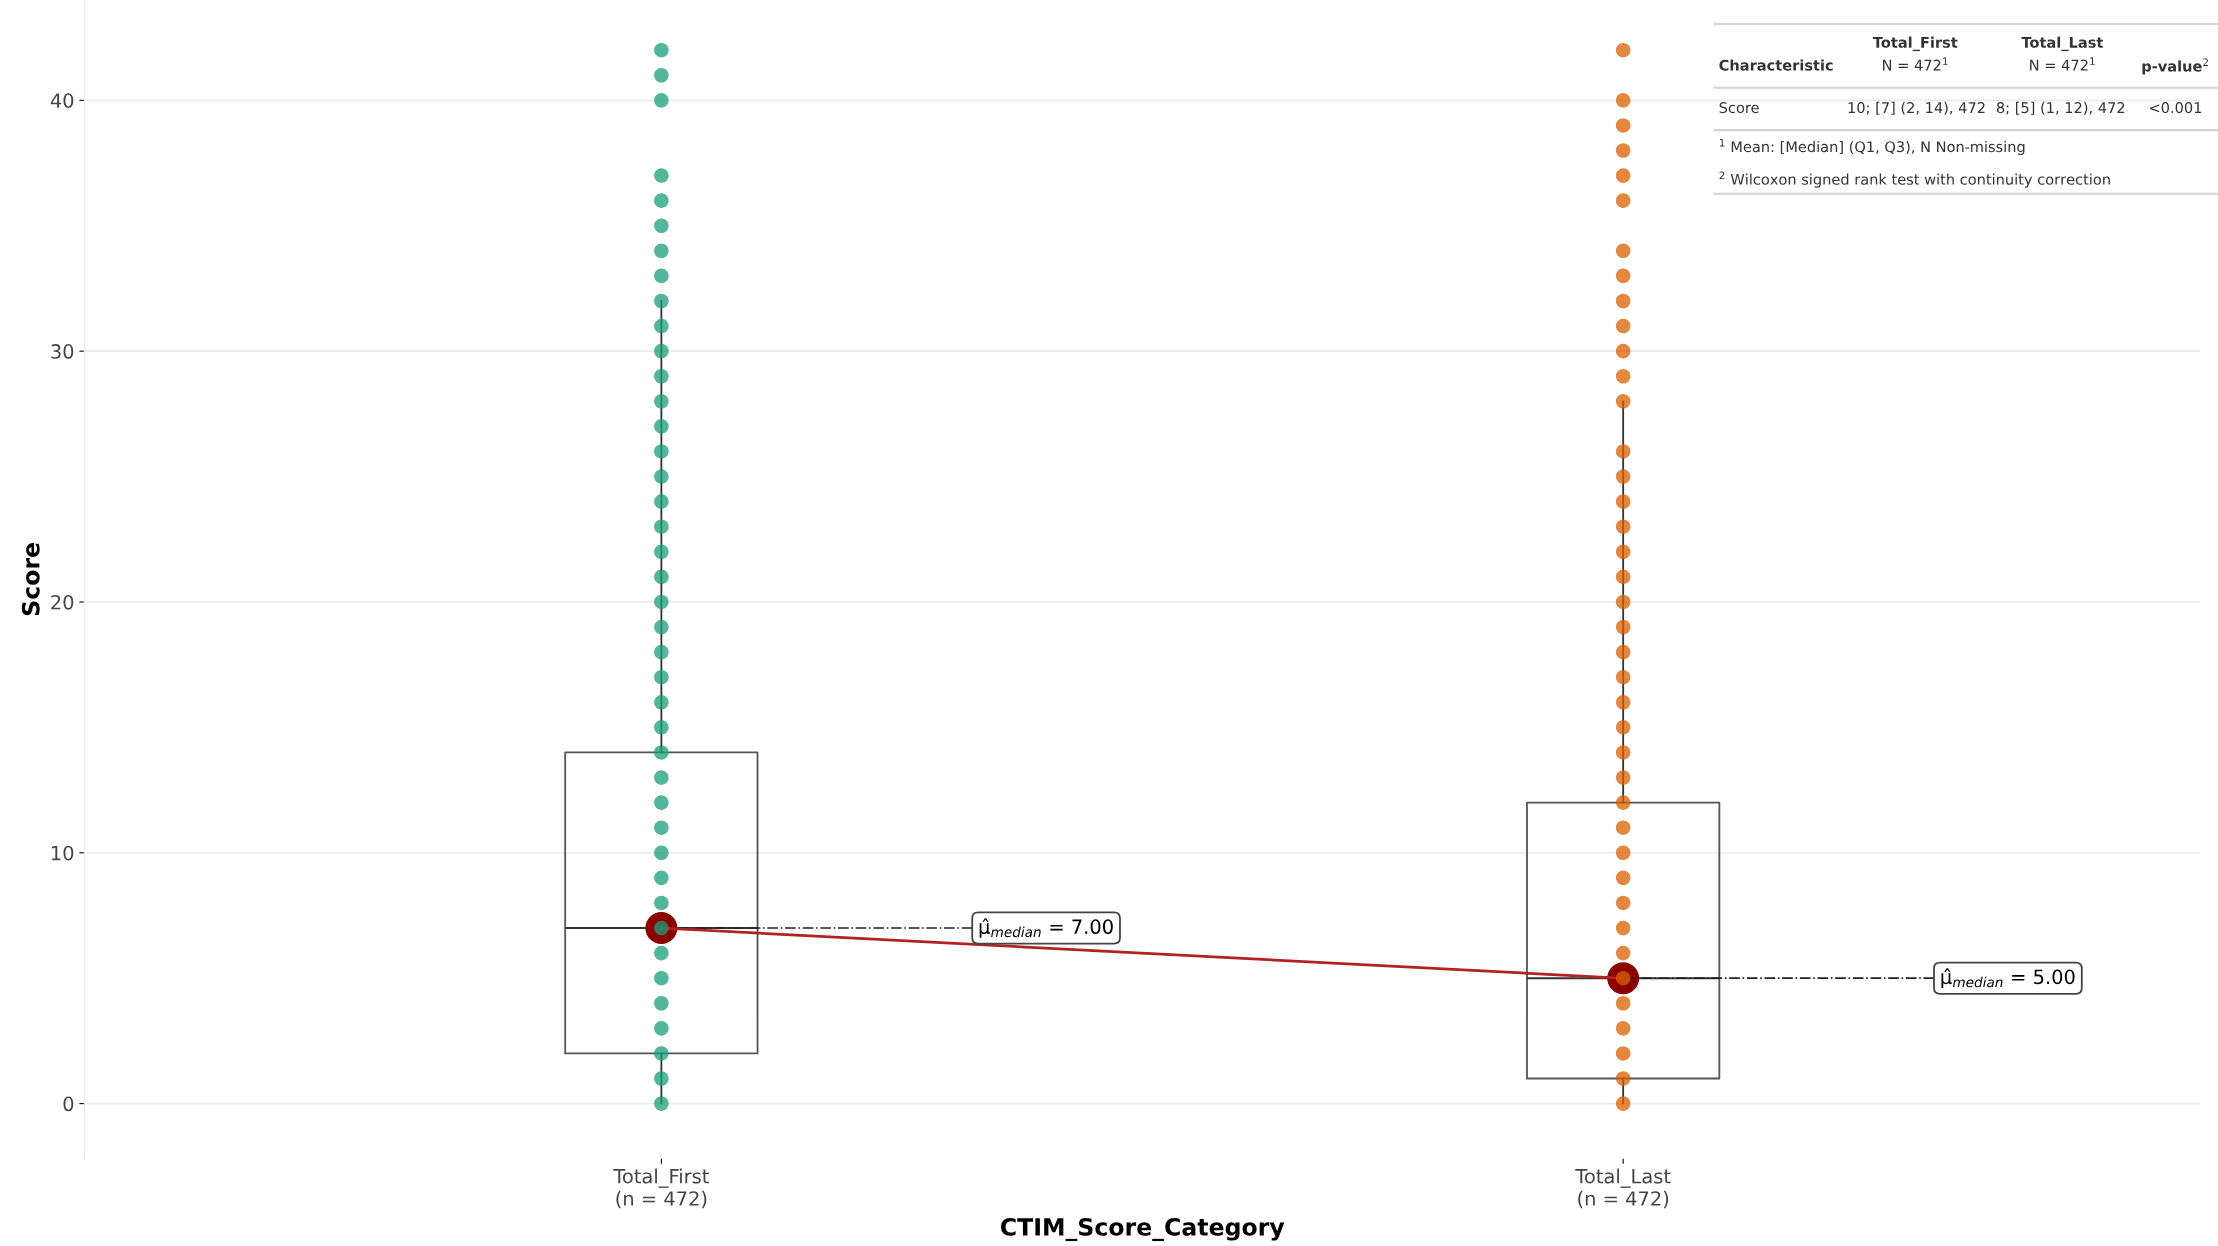 Image resolution: width=2218 pixels, height=1246 pixels. Describe the element at coordinates (62, 602) in the screenshot. I see `y-tick-label: 20` at that location.